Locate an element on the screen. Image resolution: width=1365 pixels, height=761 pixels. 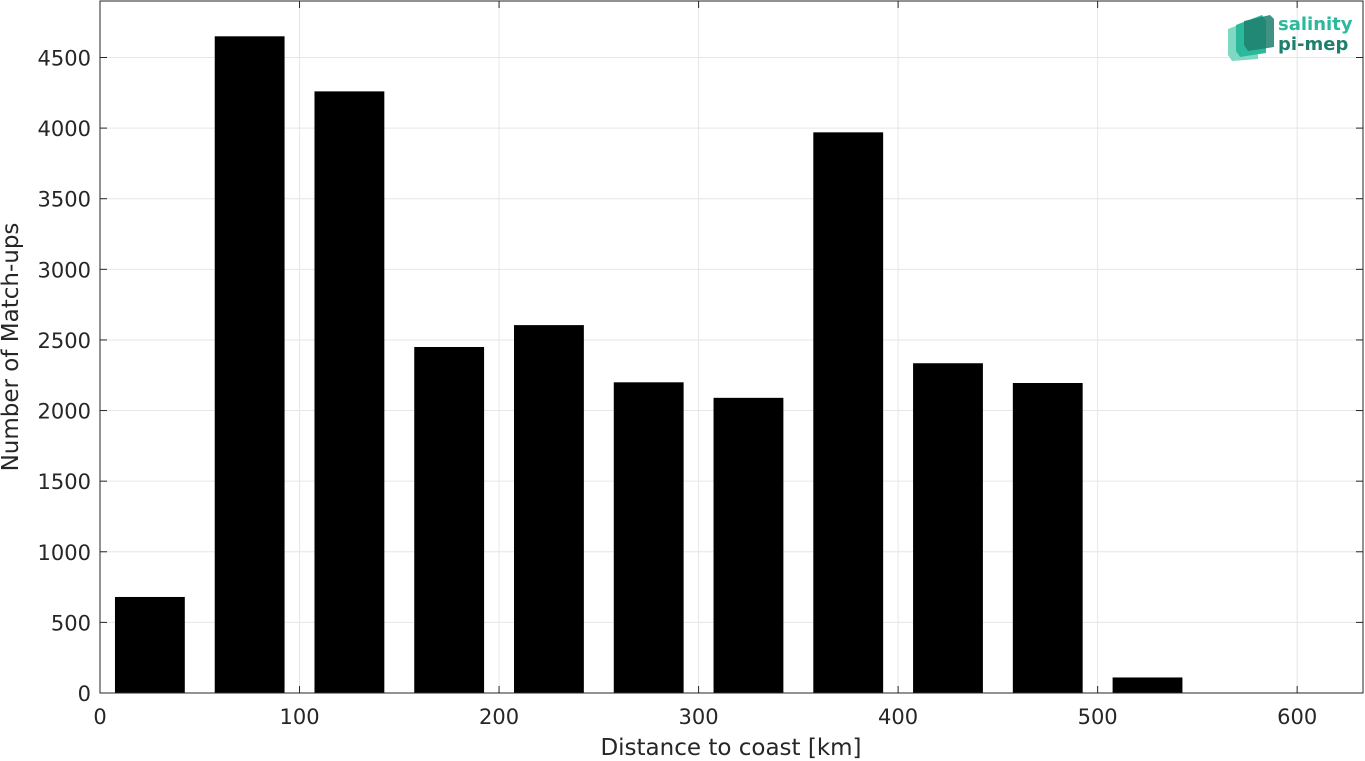
y-tick-label: 3500 is located at coordinates (64, 200).